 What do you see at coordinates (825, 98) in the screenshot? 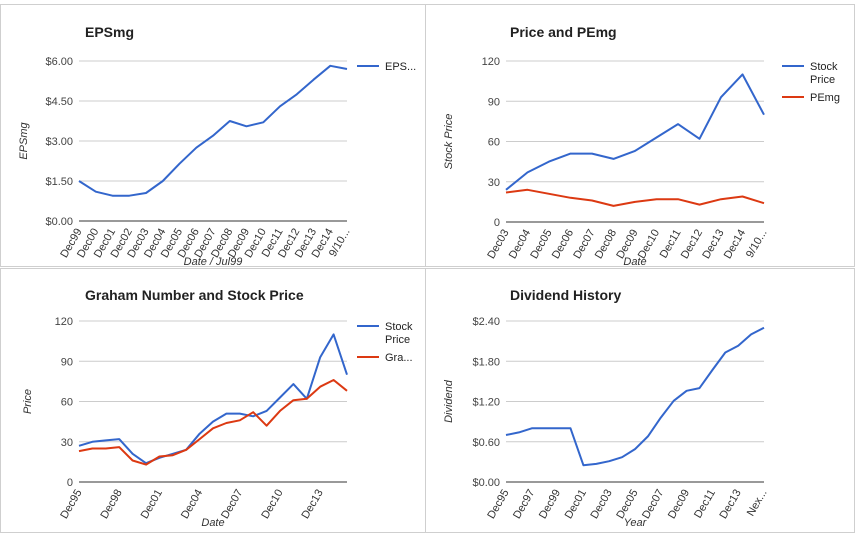
I see `legend-label: PEmg` at bounding box center [825, 98].